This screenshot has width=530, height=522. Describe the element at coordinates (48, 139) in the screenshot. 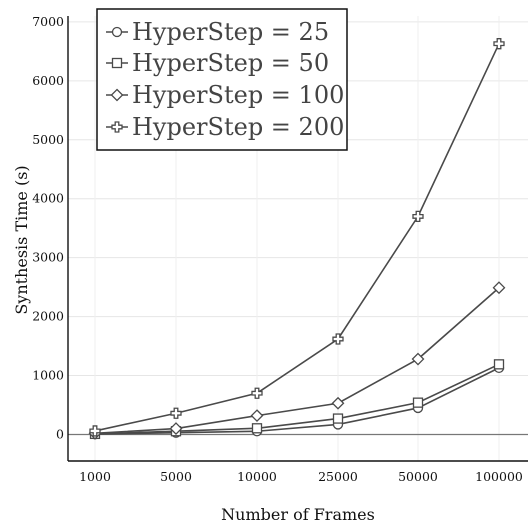

I see `y-tick-label: 5000` at that location.